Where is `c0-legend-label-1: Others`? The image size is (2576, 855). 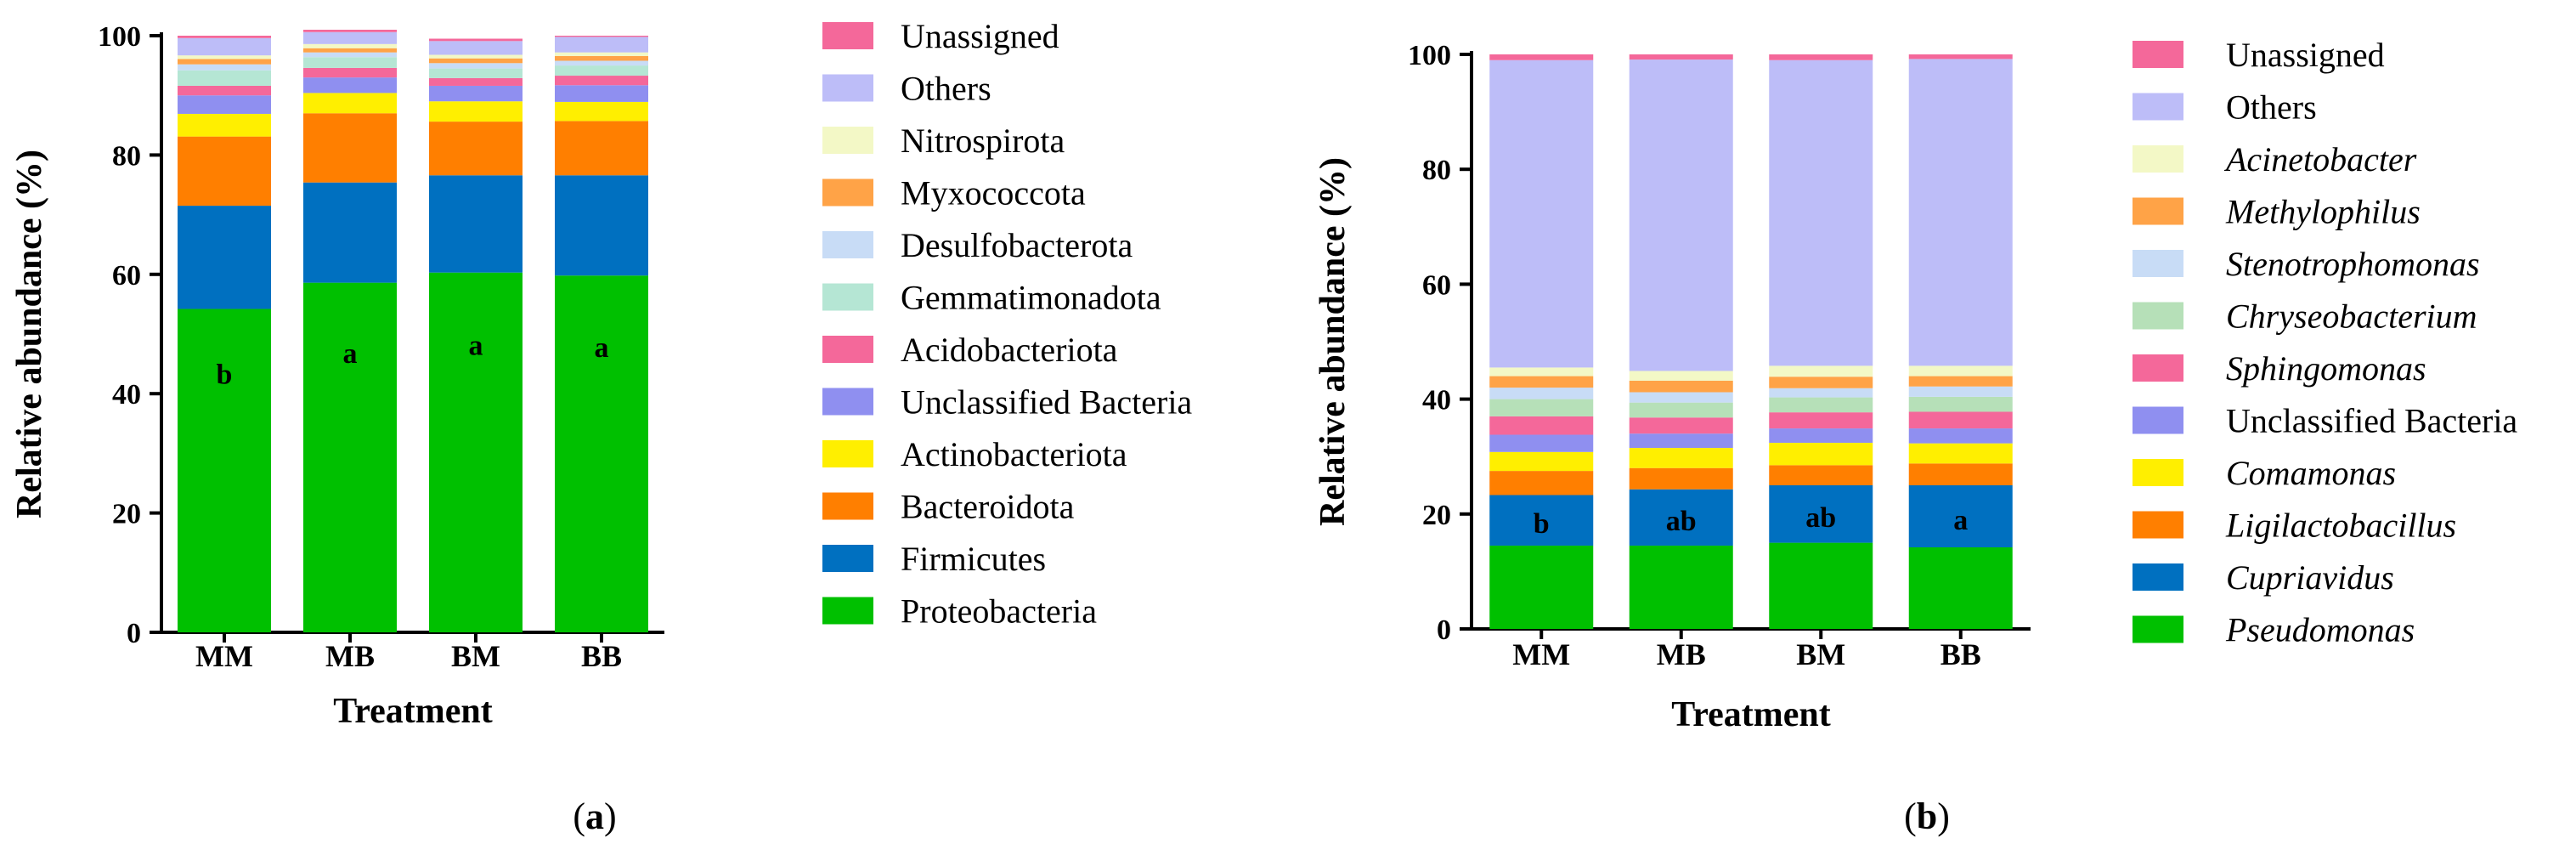
c0-legend-label-1: Others is located at coordinates (946, 89).